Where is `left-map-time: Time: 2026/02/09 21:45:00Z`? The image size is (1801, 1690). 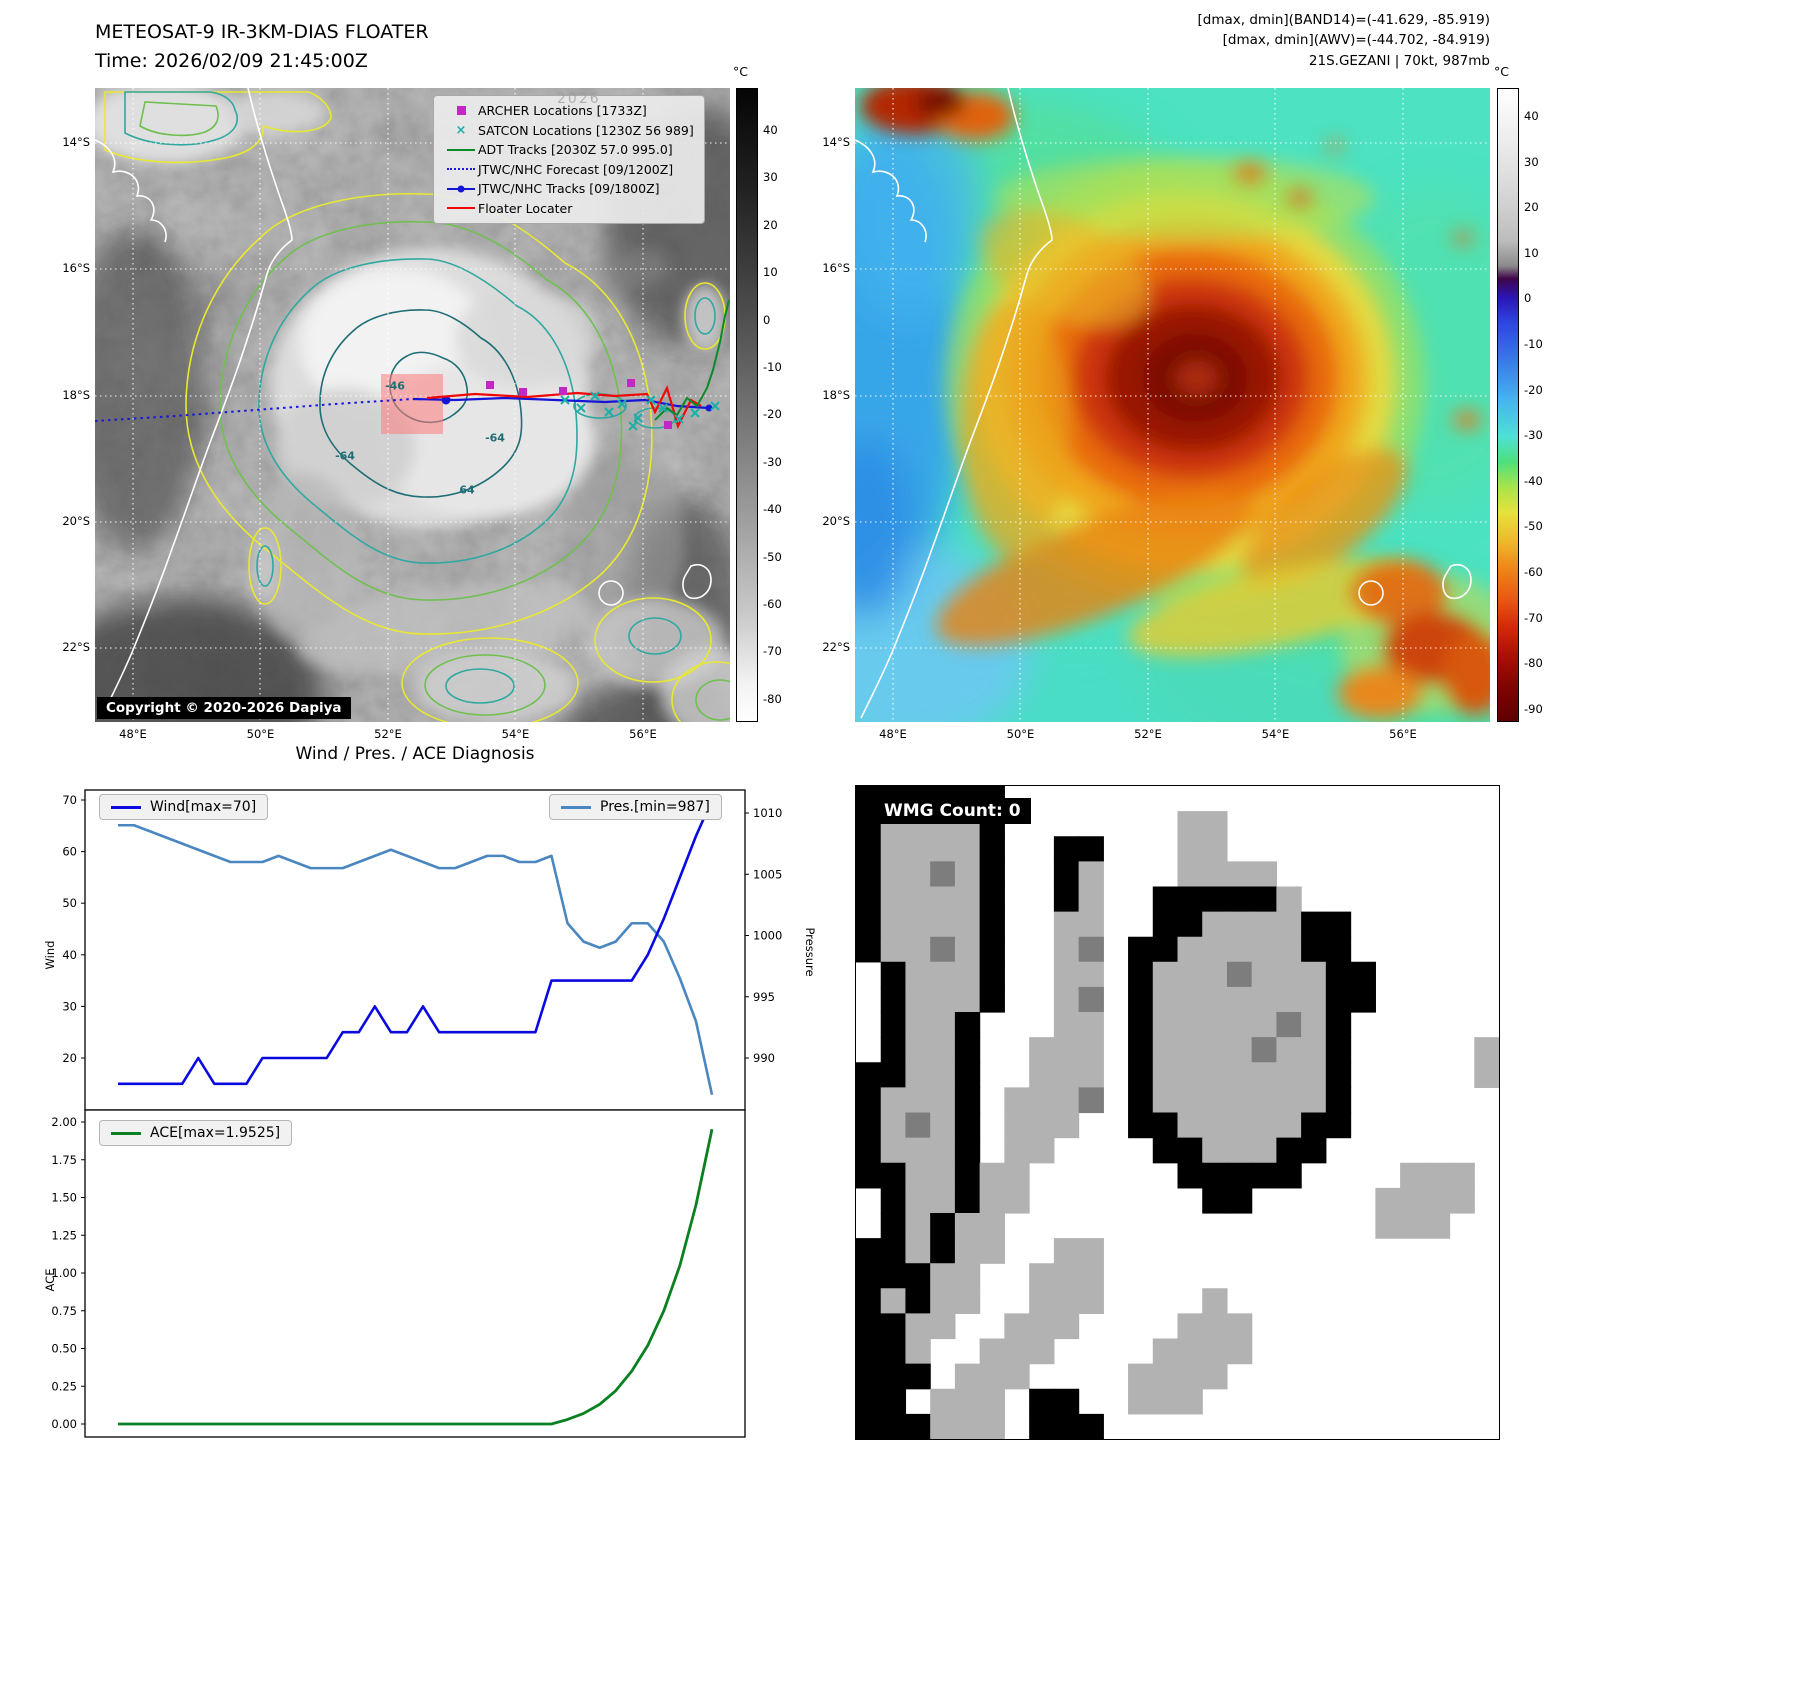
left-map-time: Time: 2026/02/09 21:45:00Z is located at coordinates (231, 61).